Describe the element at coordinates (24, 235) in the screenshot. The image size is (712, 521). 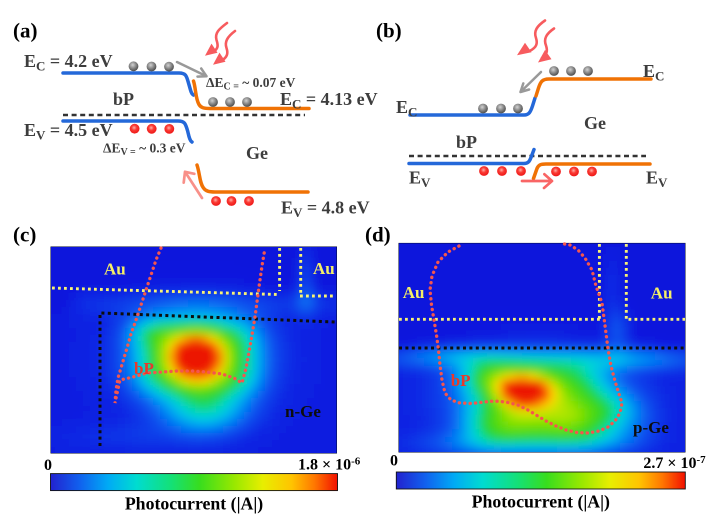
I see `svg-text: (c)` at that location.